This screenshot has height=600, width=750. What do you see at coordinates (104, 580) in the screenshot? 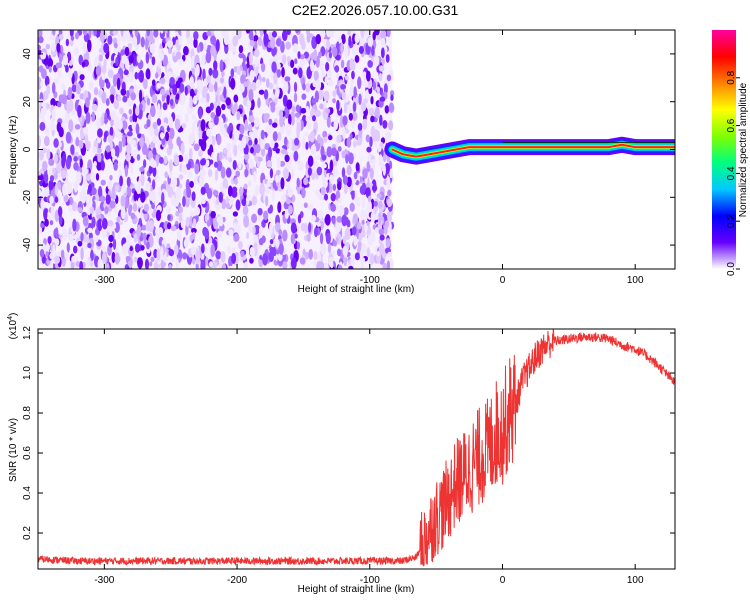
I see `snr-x-tick-label: -300` at bounding box center [104, 580].